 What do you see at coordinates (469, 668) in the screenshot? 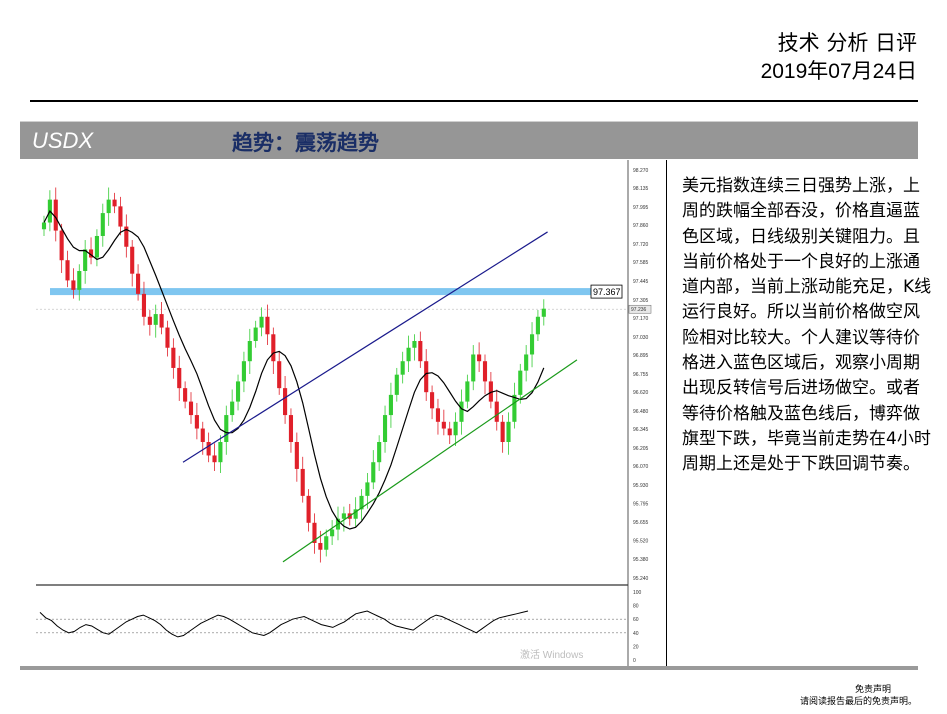
I see `footer-divider` at bounding box center [469, 668].